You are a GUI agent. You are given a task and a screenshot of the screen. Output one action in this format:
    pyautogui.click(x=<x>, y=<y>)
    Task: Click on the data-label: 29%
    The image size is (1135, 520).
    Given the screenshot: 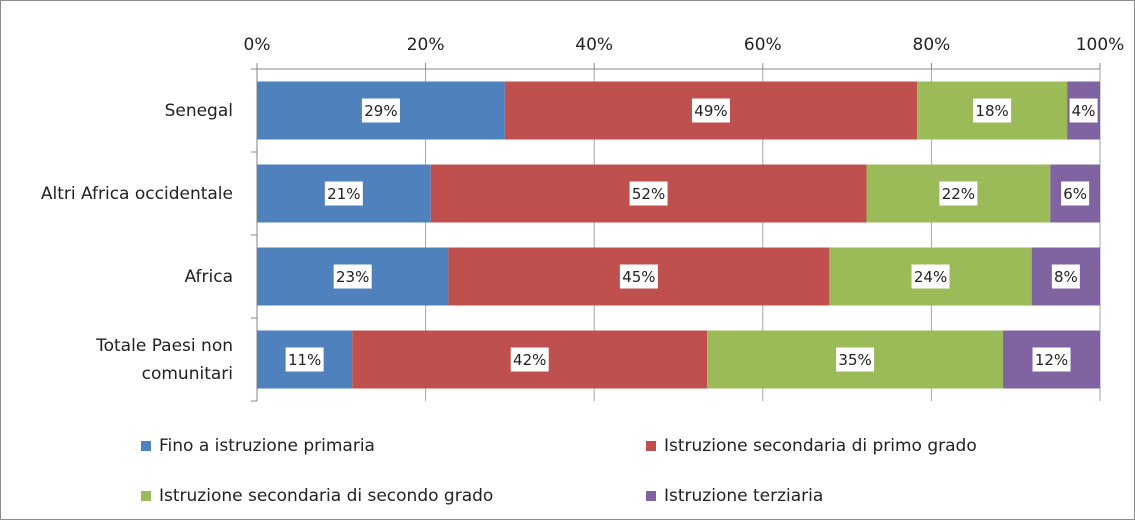 What is the action you would take?
    pyautogui.click(x=380, y=111)
    